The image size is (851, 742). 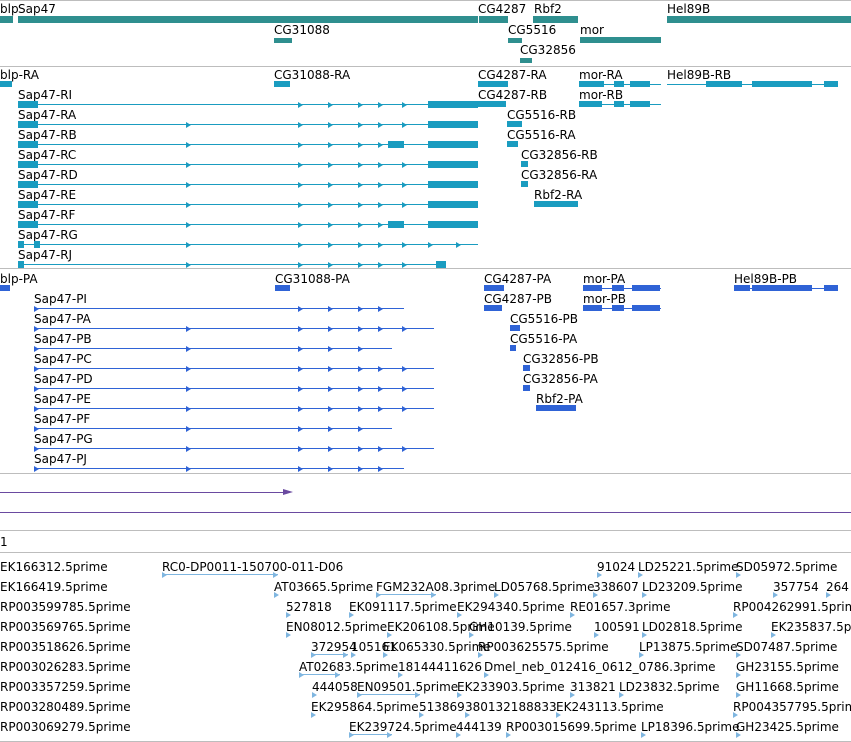 What do you see at coordinates (62, 419) in the screenshot?
I see `peptide-label: Sap47-PF` at bounding box center [62, 419].